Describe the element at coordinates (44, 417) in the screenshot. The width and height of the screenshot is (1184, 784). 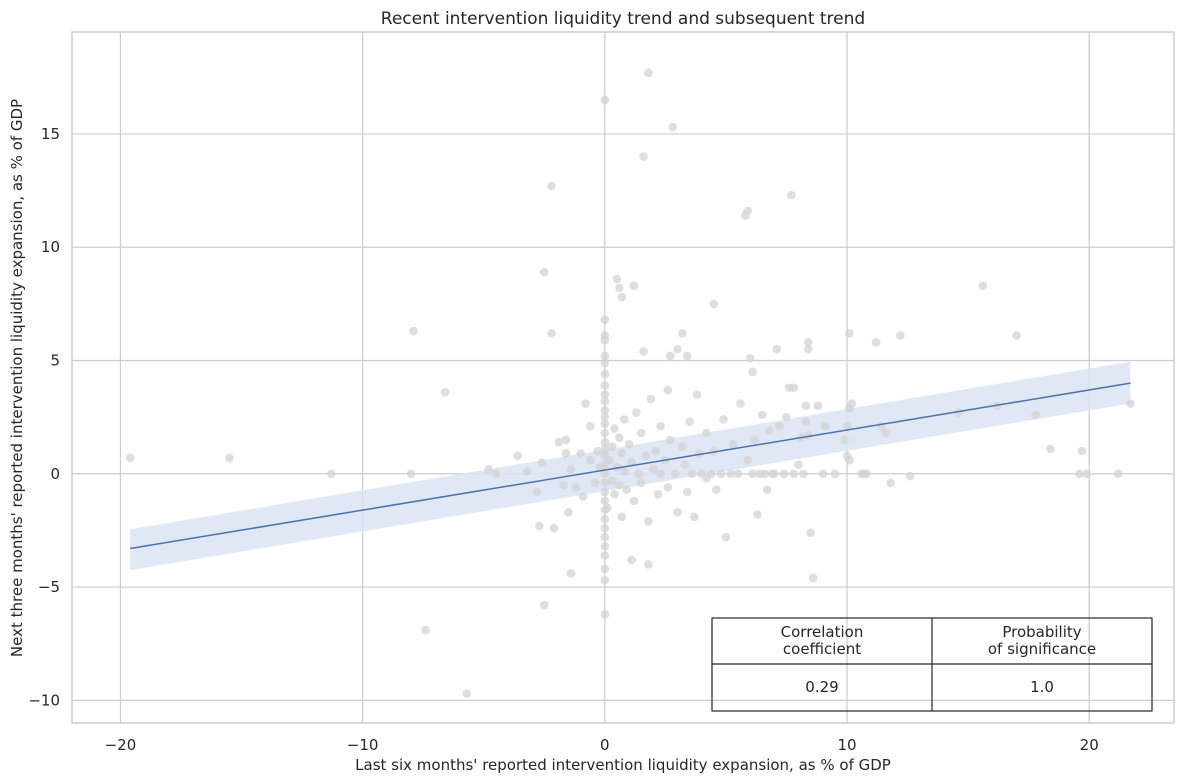
I see `y-axis-ticks: −10 −5 0 5 10 15` at that location.